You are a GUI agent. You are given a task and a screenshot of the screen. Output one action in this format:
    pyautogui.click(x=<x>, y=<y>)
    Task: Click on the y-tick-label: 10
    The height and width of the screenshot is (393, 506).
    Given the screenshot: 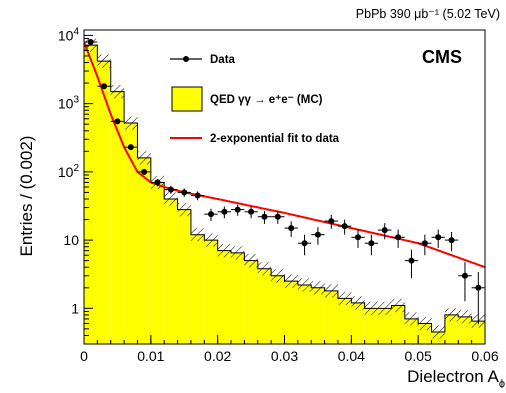 What is the action you would take?
    pyautogui.click(x=71, y=240)
    